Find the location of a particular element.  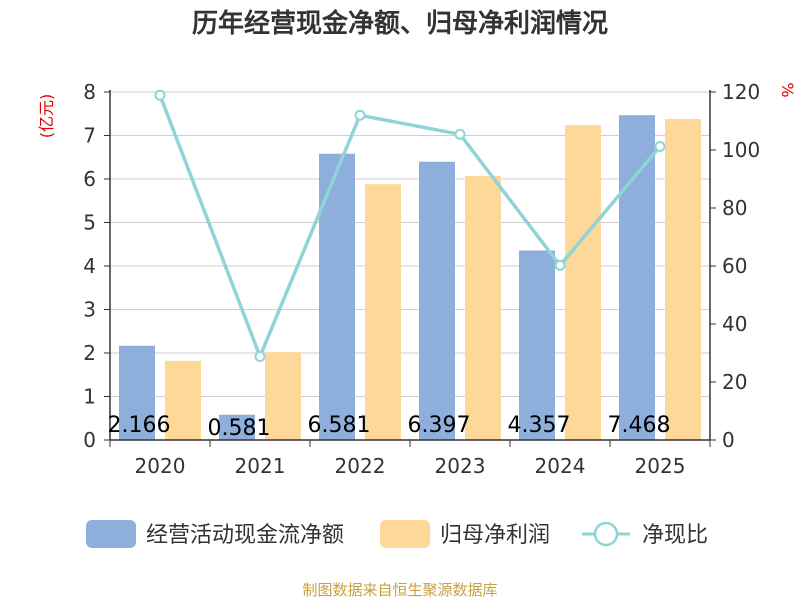

right-tick-label: 80 is located at coordinates (734, 208).